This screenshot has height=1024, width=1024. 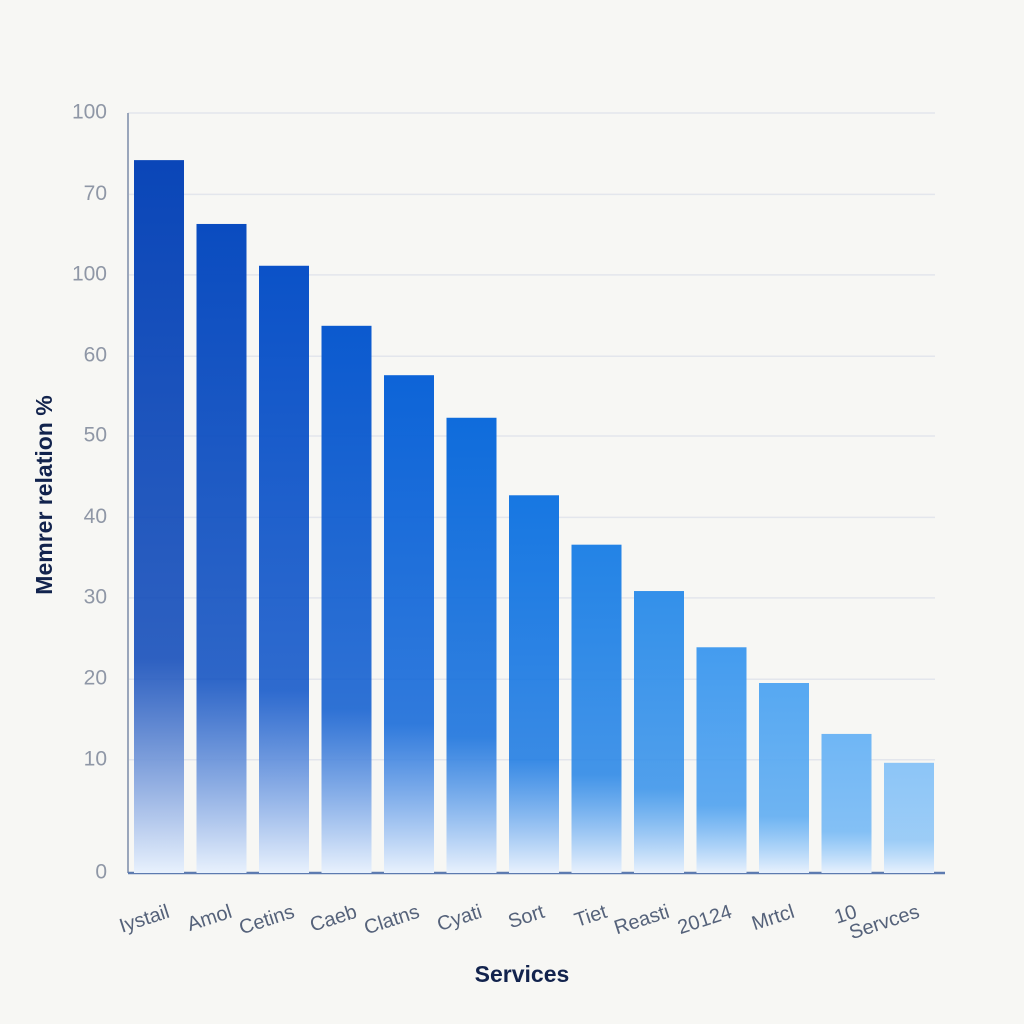 I want to click on x-tick-label: Amol, so click(x=210, y=918).